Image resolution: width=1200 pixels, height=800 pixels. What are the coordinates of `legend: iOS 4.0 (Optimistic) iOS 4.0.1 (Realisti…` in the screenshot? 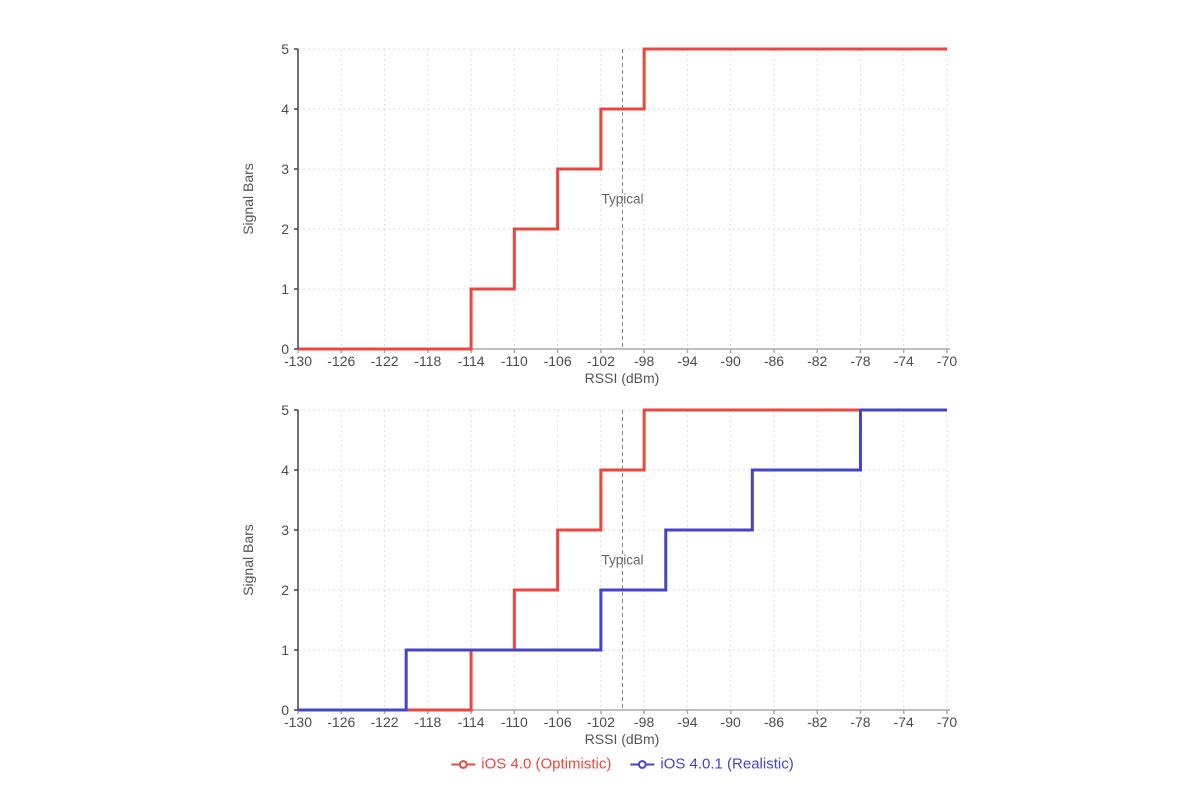 It's located at (622, 764).